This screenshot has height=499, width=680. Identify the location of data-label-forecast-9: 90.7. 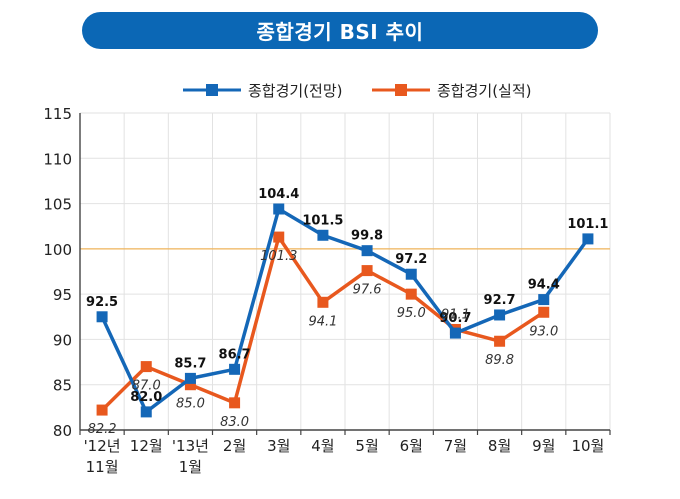
(455, 318).